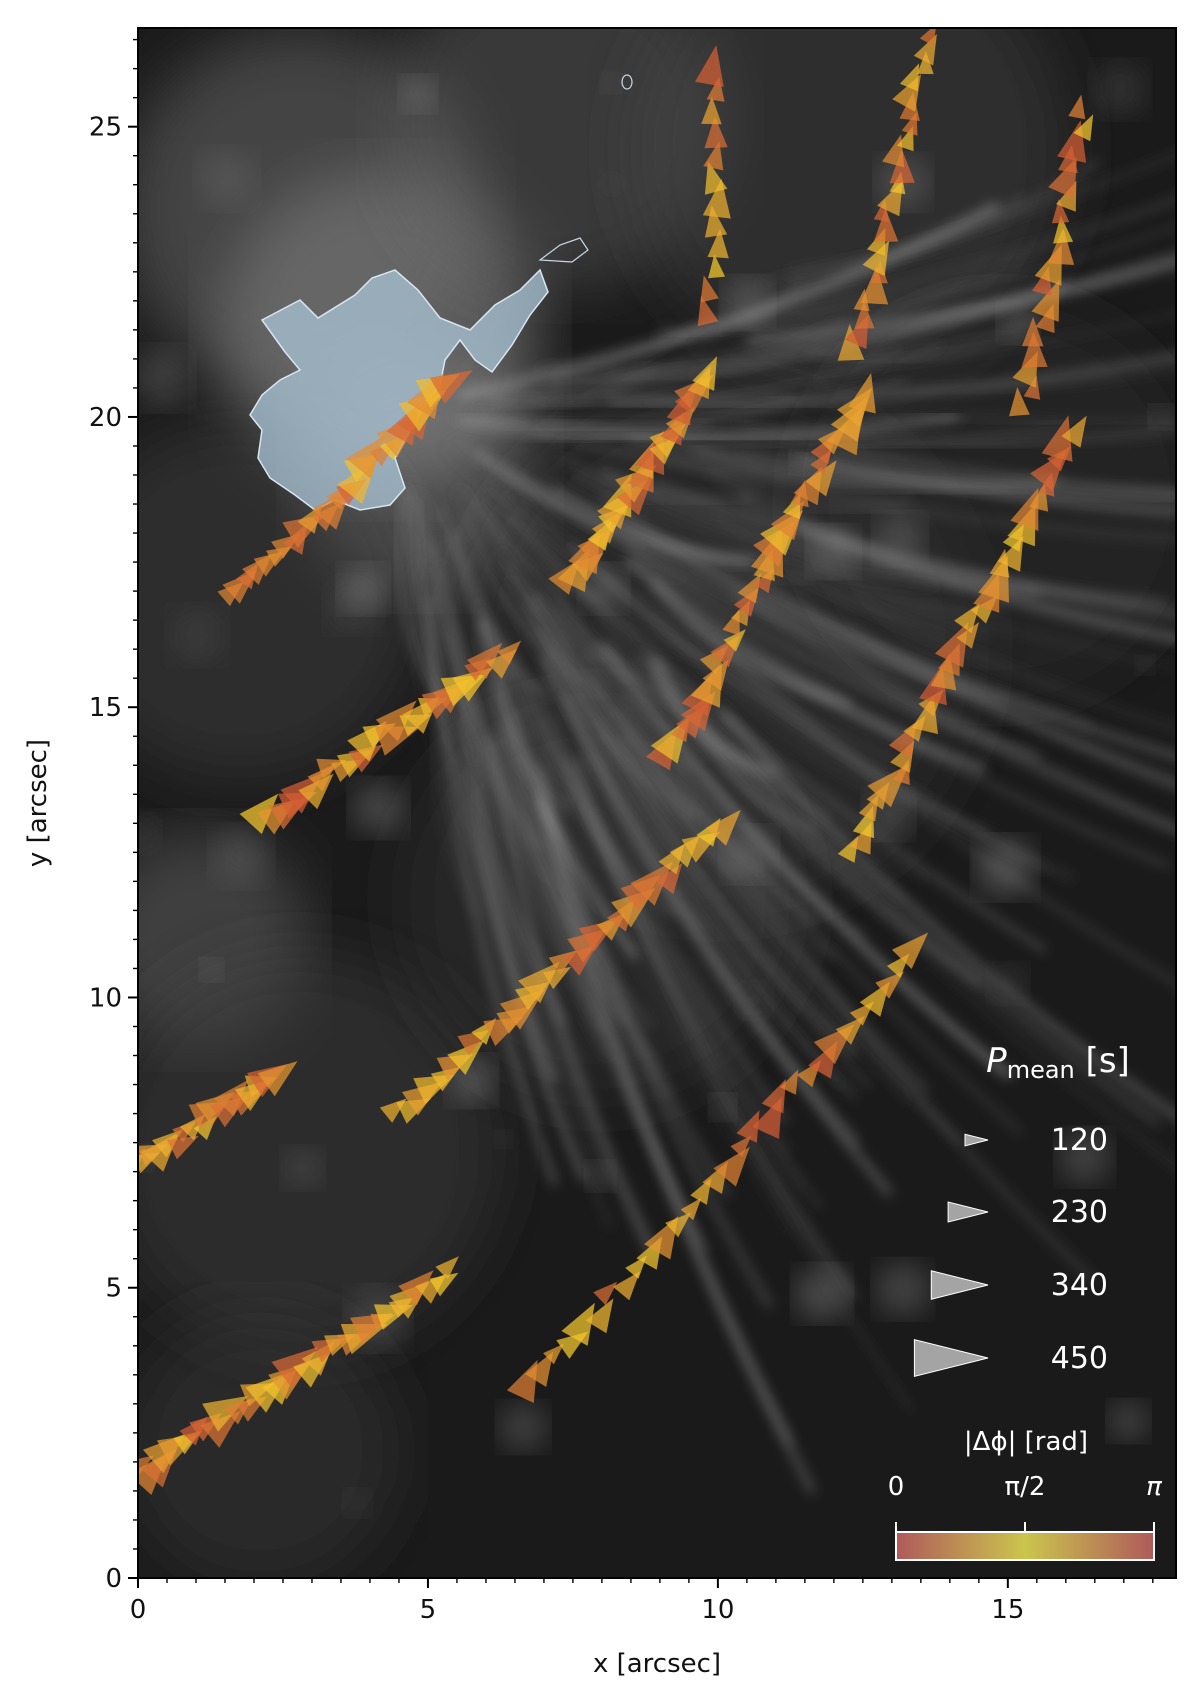 The width and height of the screenshot is (1200, 1700). I want to click on size-legend: Pmean [s] 120 230 340 450, so click(1021, 1209).